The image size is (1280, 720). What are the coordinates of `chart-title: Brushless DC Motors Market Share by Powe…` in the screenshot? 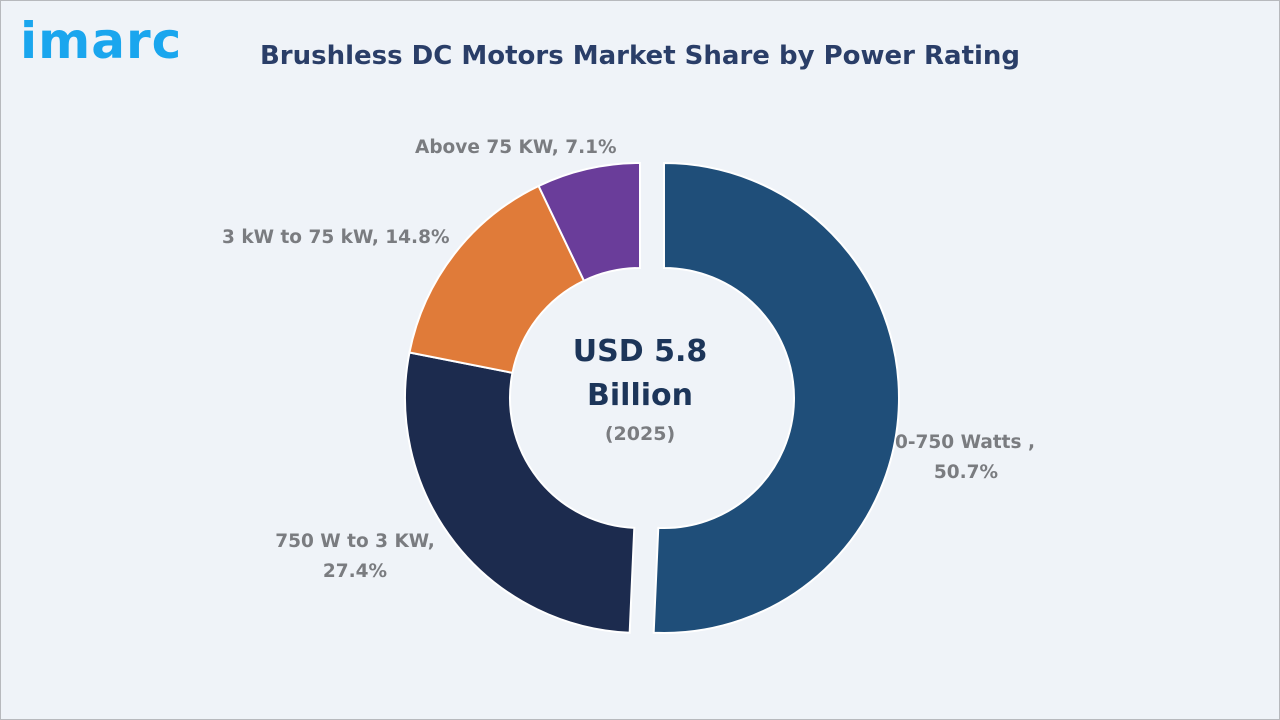 It's located at (640, 56).